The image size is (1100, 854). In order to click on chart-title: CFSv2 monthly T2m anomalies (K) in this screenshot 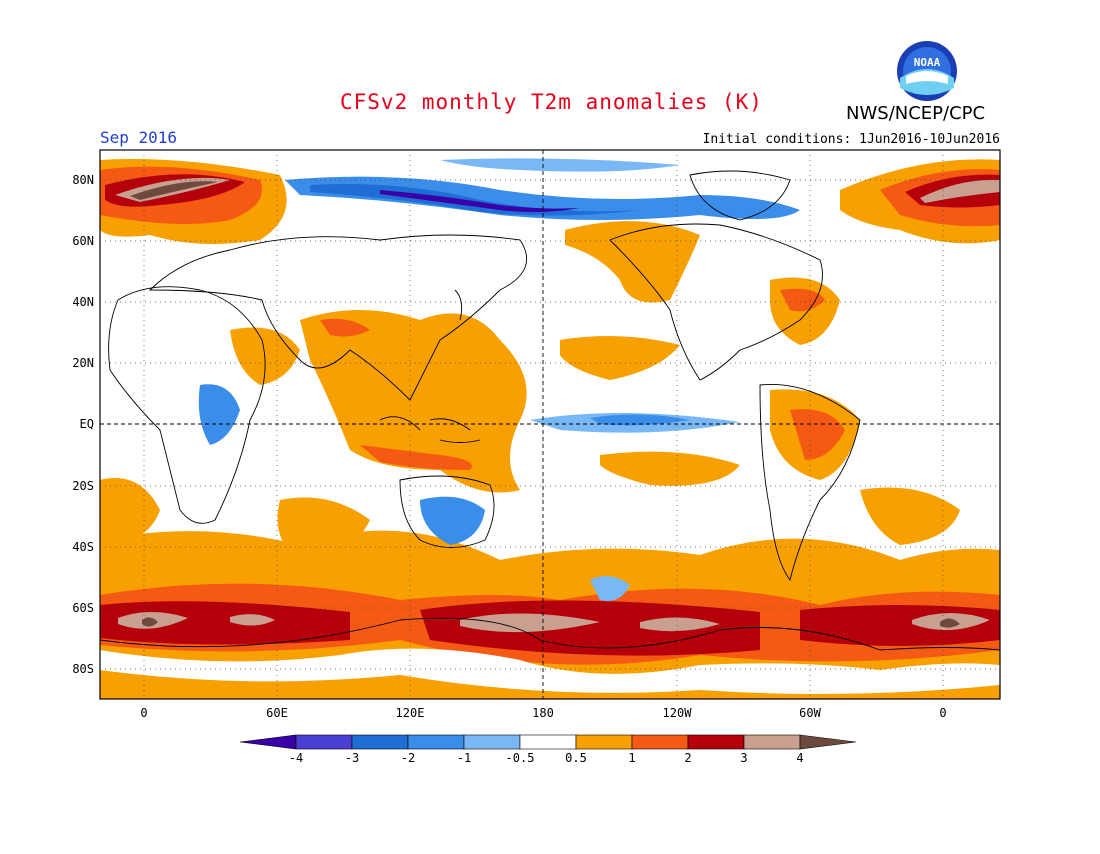, I will do `click(551, 102)`.